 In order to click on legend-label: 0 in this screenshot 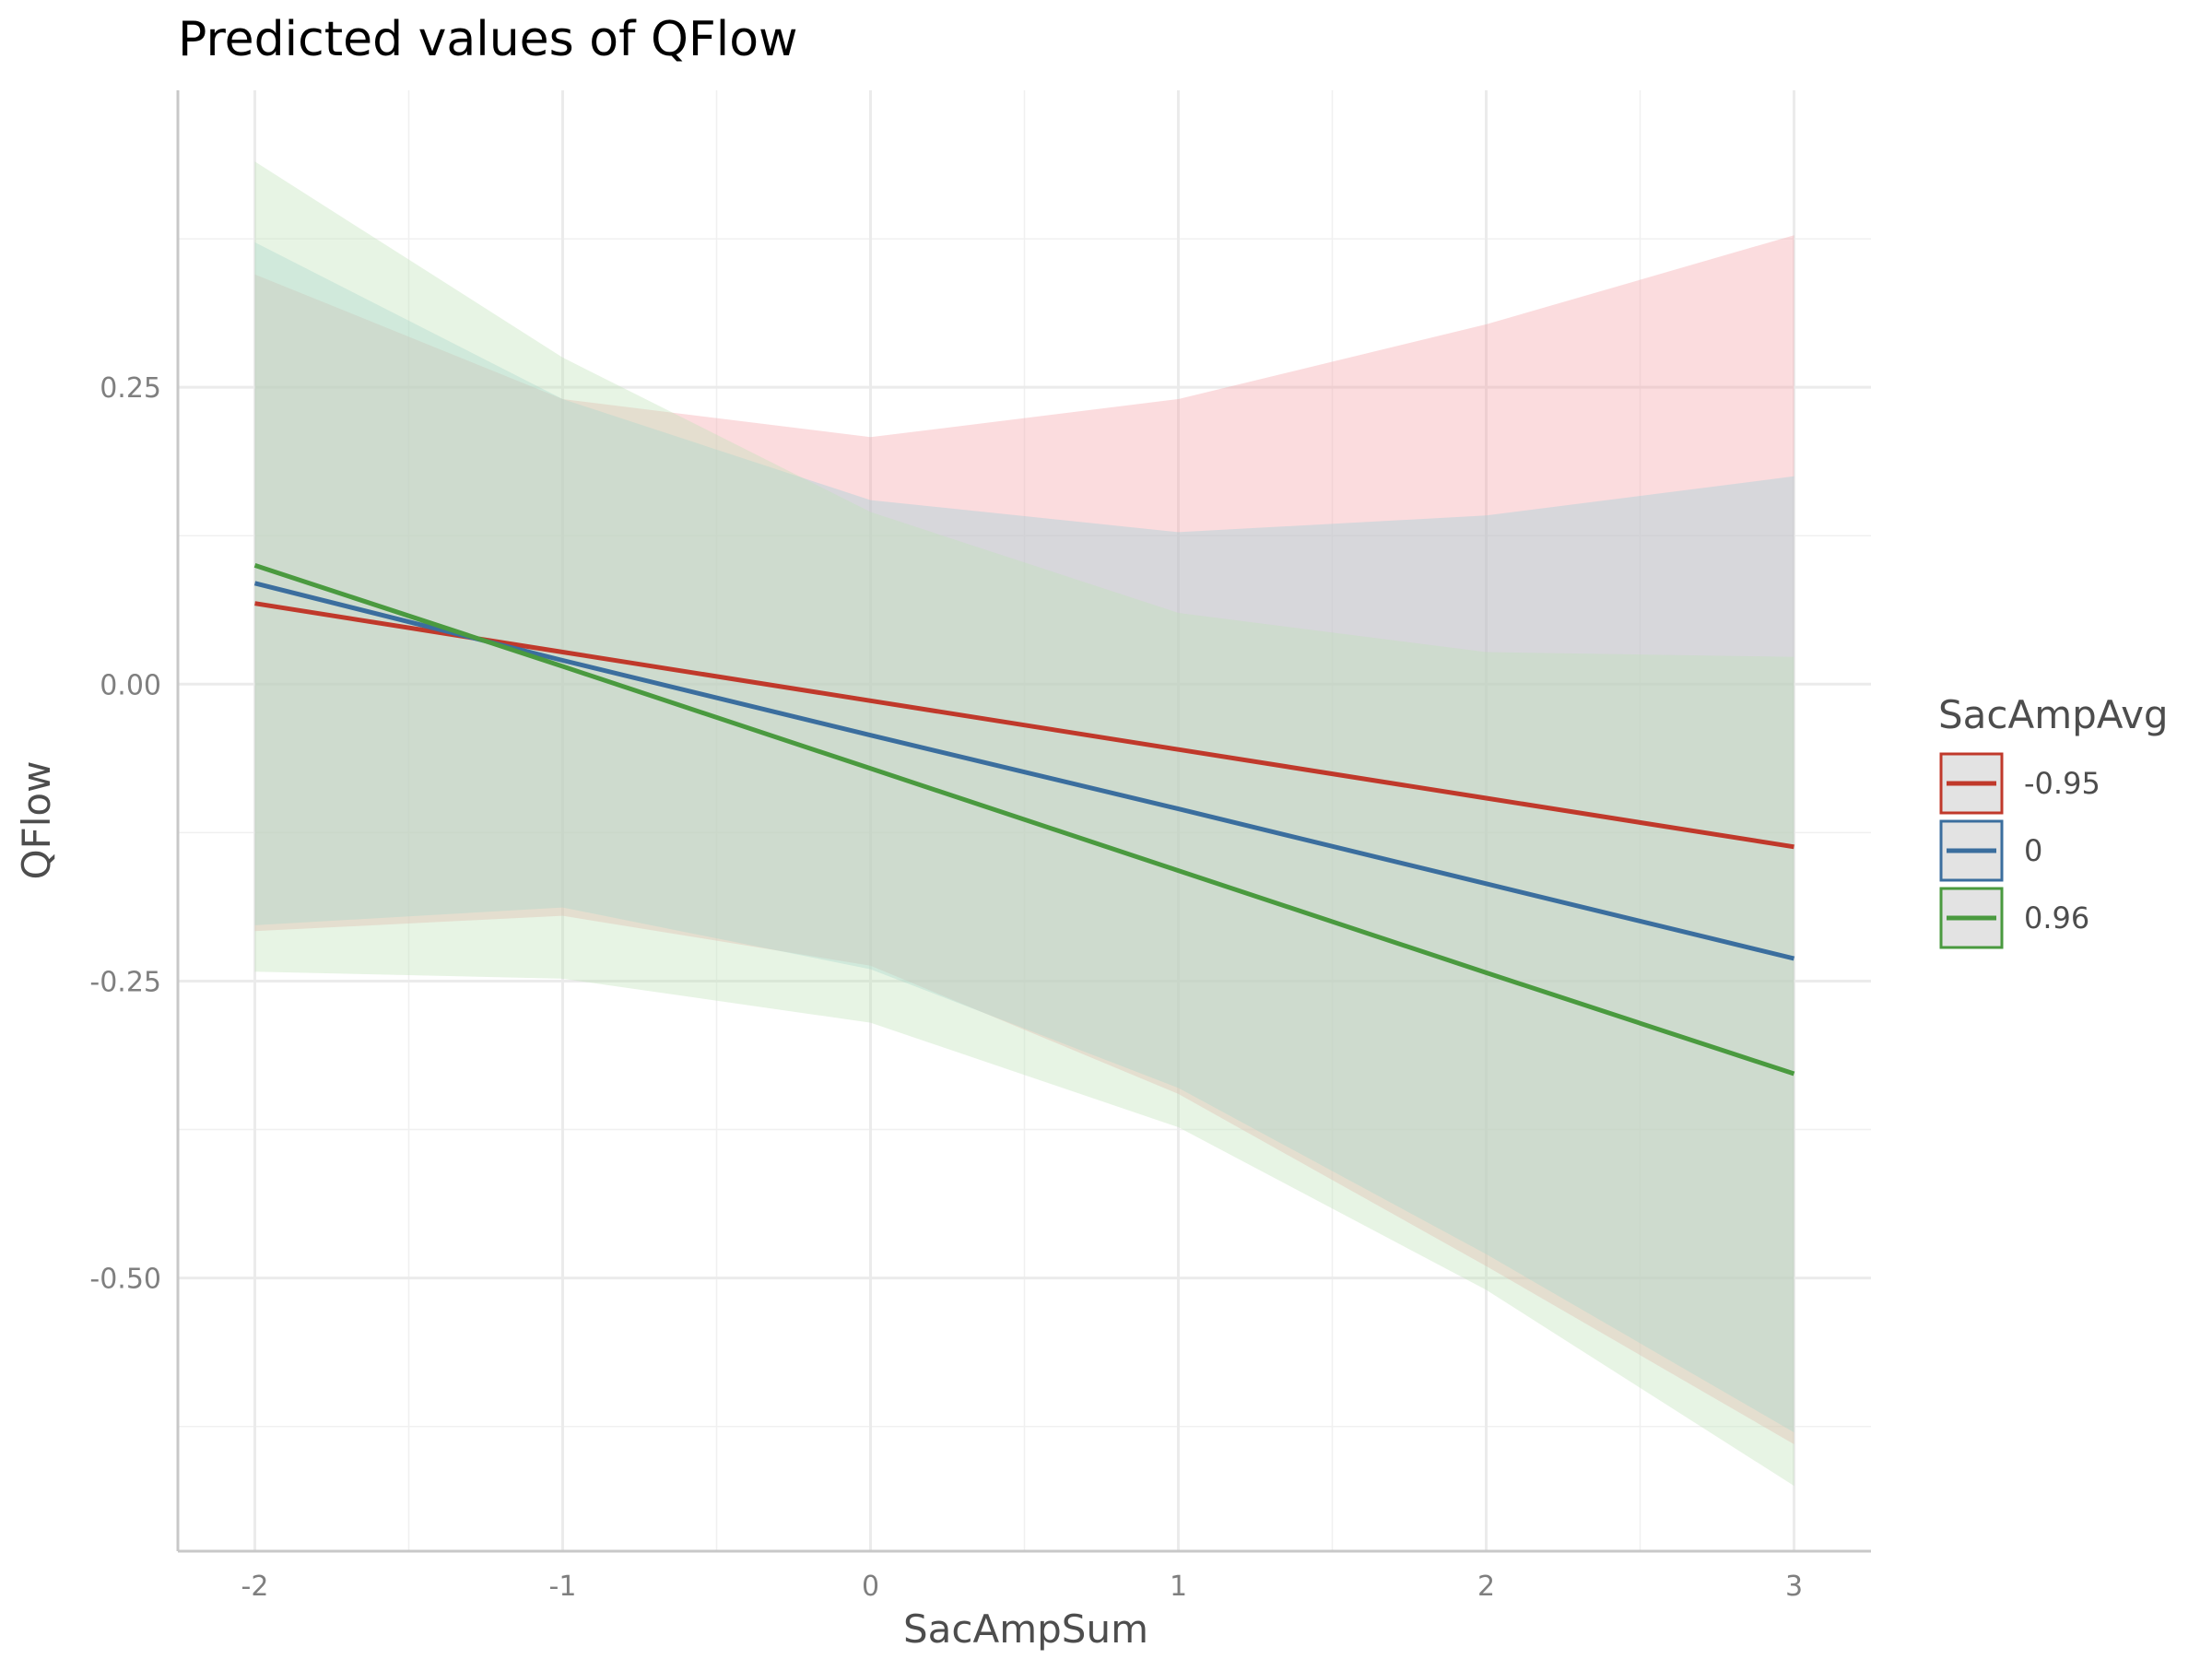, I will do `click(2033, 850)`.